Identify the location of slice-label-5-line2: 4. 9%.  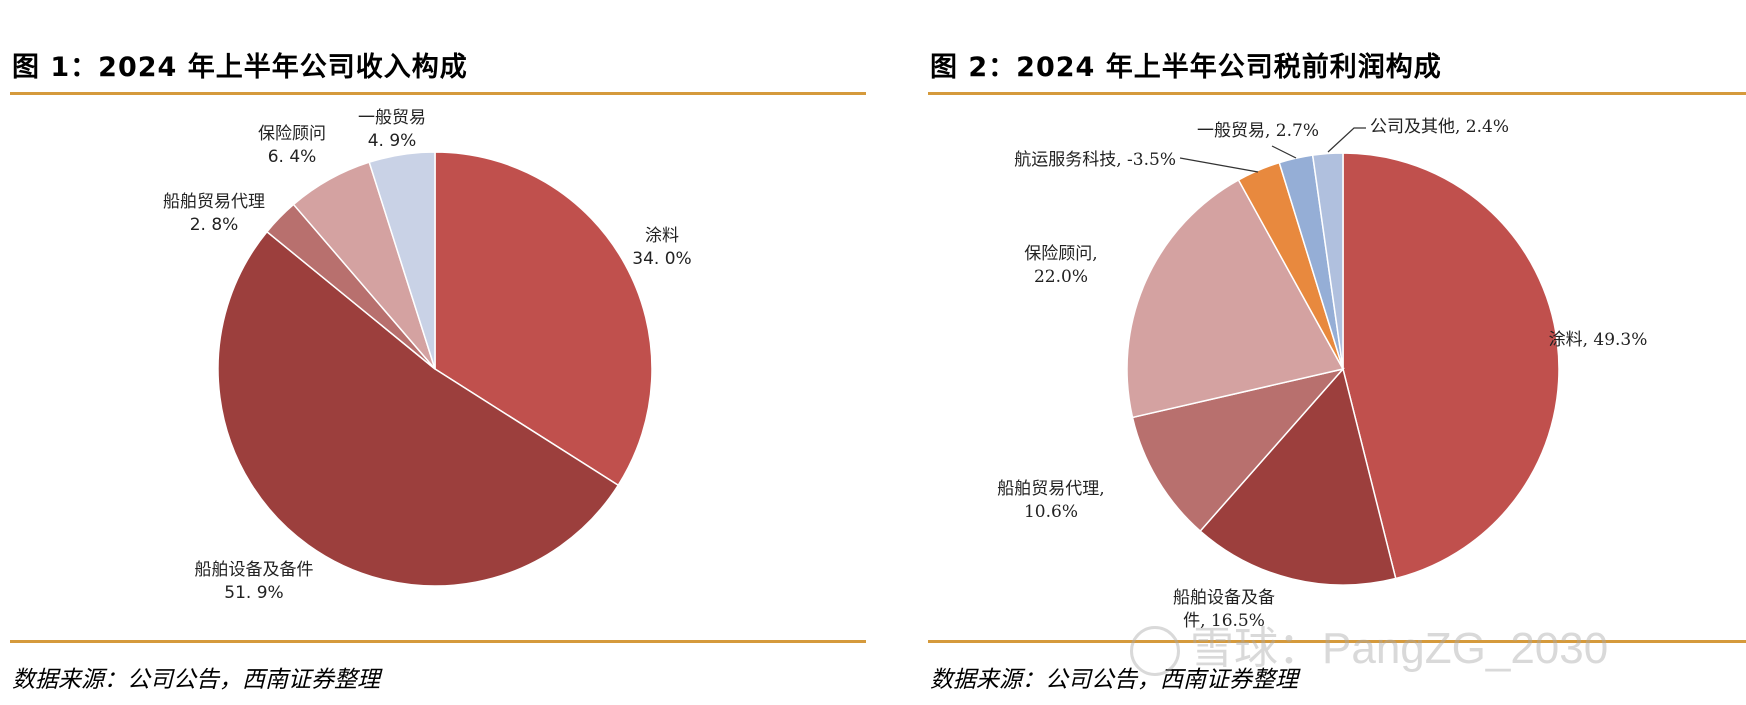
(392, 141).